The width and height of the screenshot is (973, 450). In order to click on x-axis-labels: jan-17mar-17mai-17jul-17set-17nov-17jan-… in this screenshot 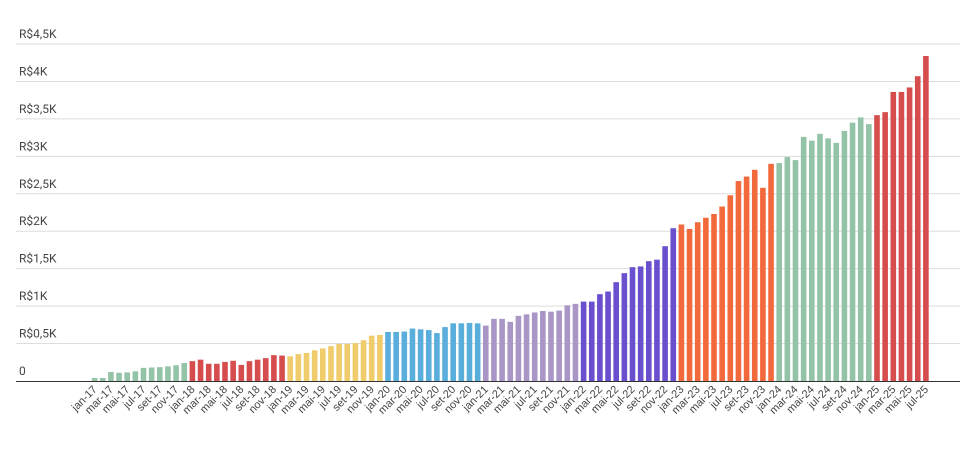, I will do `click(500, 400)`.